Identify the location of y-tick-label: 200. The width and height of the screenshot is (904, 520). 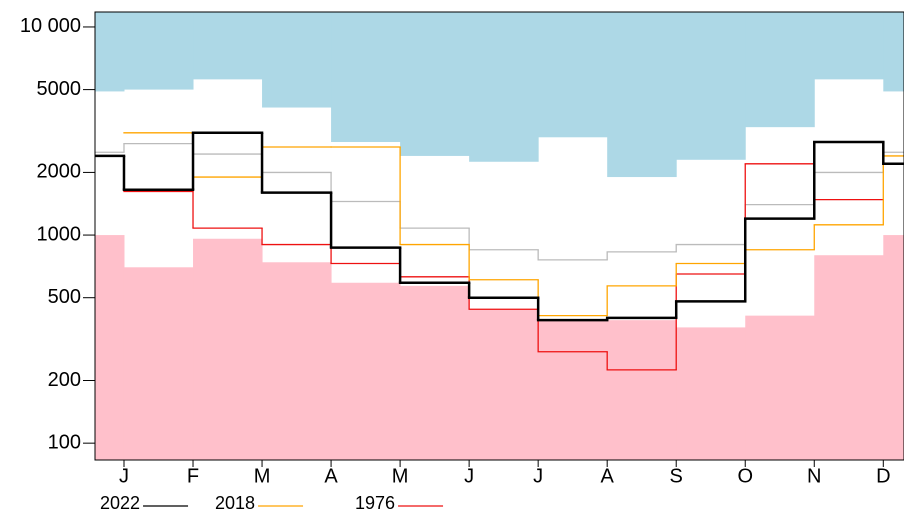
(64, 380).